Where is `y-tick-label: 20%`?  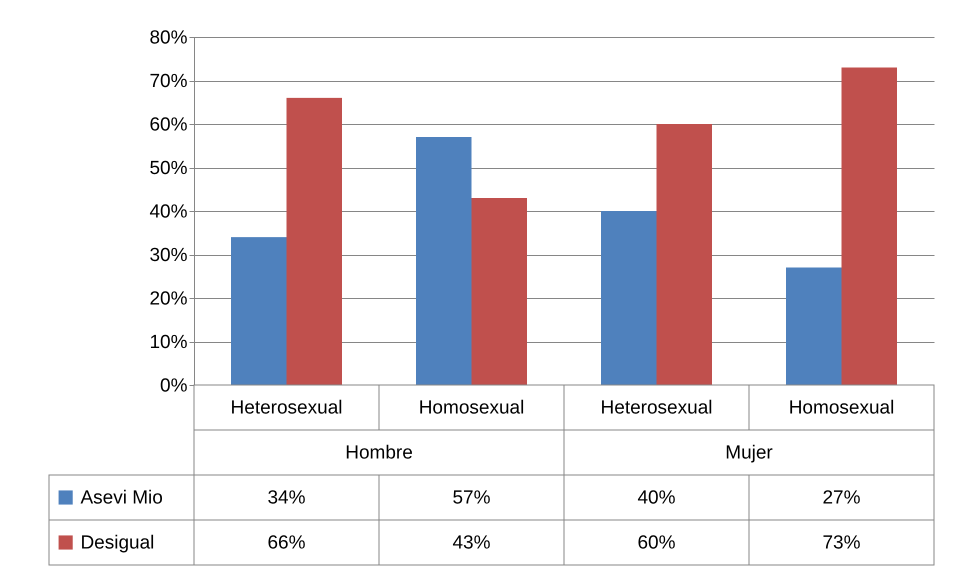
y-tick-label: 20% is located at coordinates (168, 299).